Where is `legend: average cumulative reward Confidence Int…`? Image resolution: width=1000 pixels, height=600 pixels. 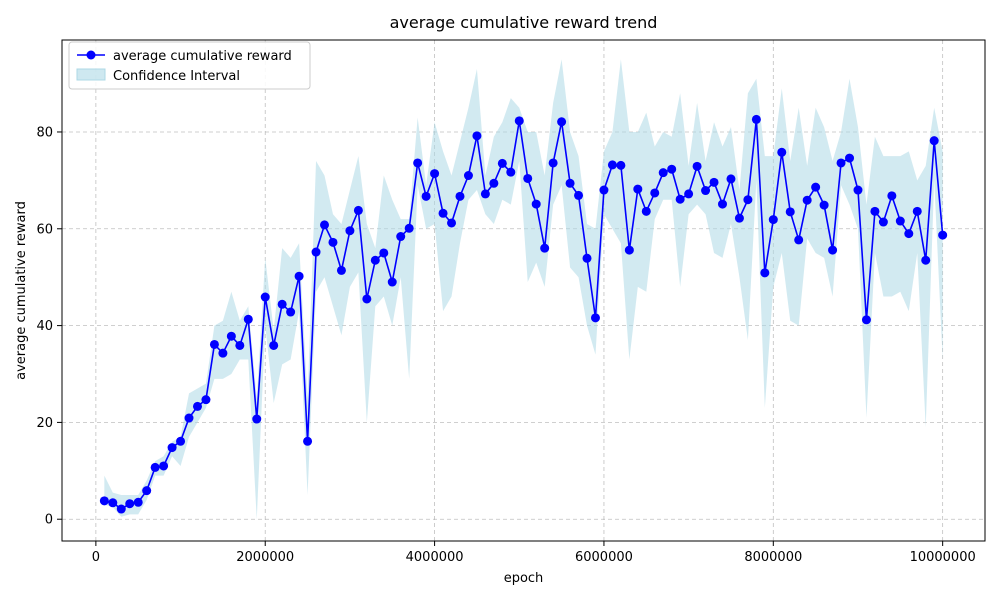 legend: average cumulative reward Confidence Int… is located at coordinates (189, 65).